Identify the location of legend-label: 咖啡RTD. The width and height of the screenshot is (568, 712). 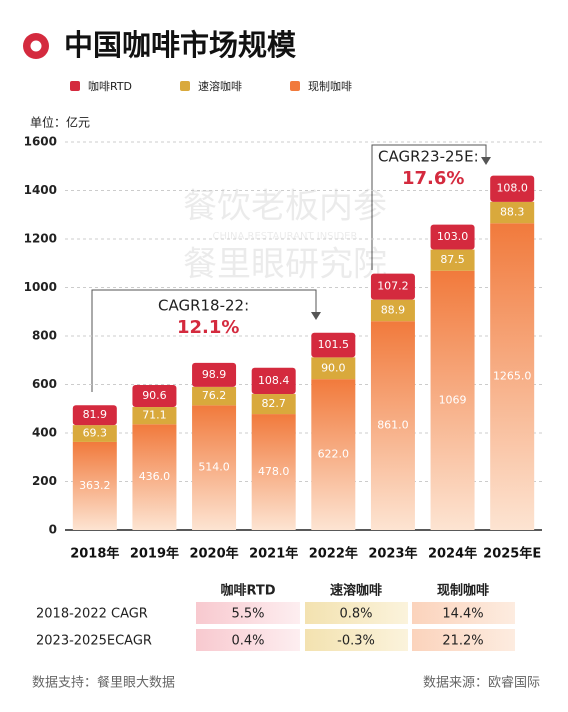
(110, 86).